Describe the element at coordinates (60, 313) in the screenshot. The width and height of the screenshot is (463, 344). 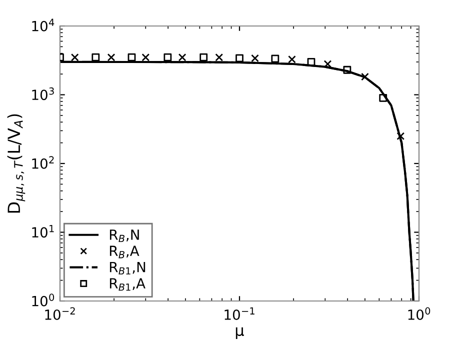
I see `x-tick-label: 10$^{−2}$` at that location.